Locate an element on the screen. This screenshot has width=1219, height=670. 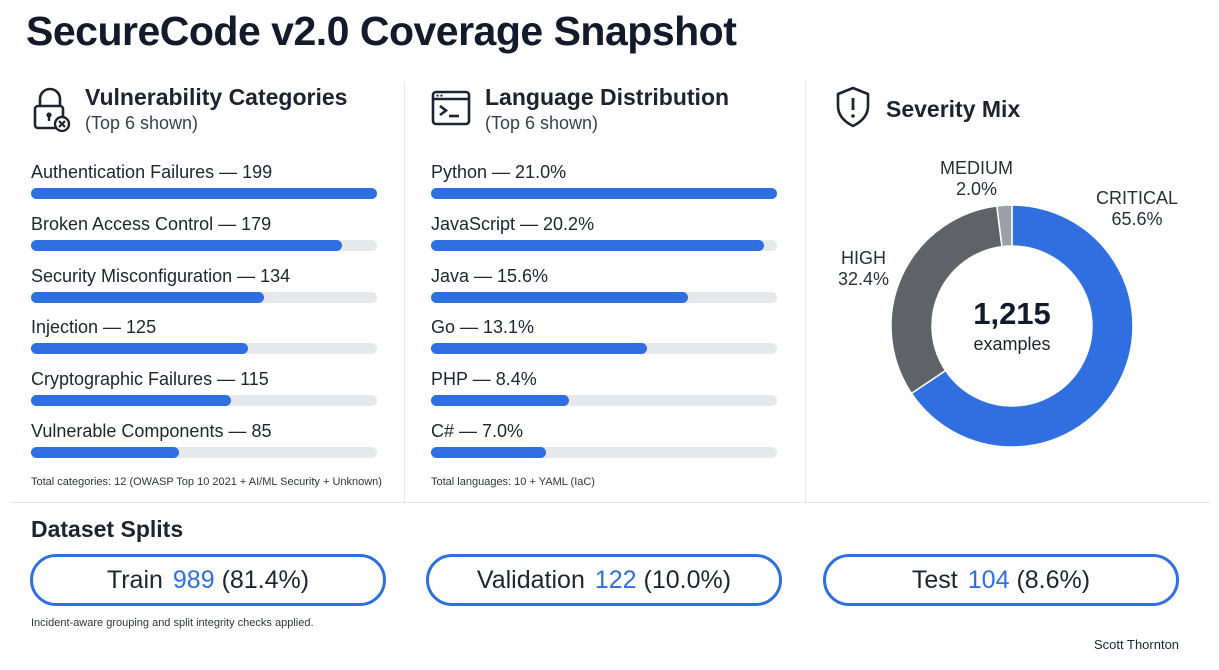
section-divider is located at coordinates (610, 502).